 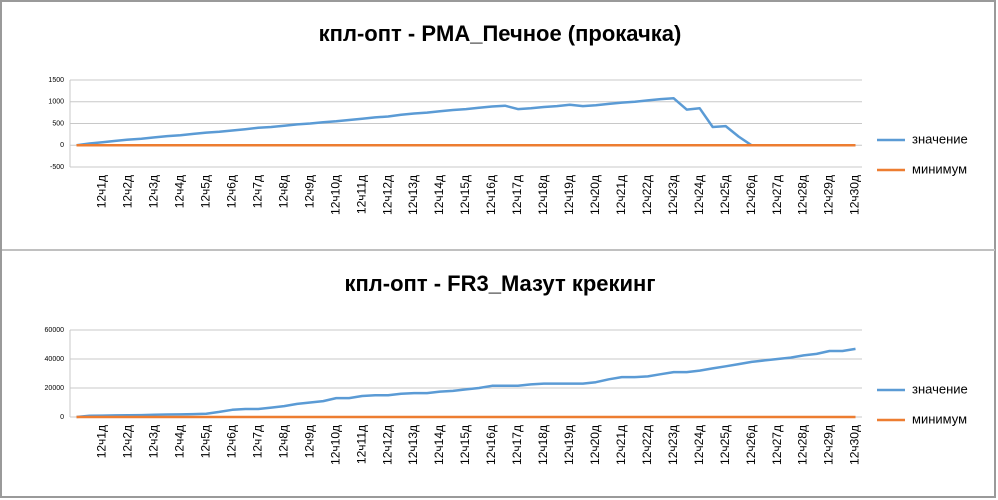 What do you see at coordinates (500, 283) in the screenshot?
I see `chart-title: кпл-опт - FR3_Мазут крекинг` at bounding box center [500, 283].